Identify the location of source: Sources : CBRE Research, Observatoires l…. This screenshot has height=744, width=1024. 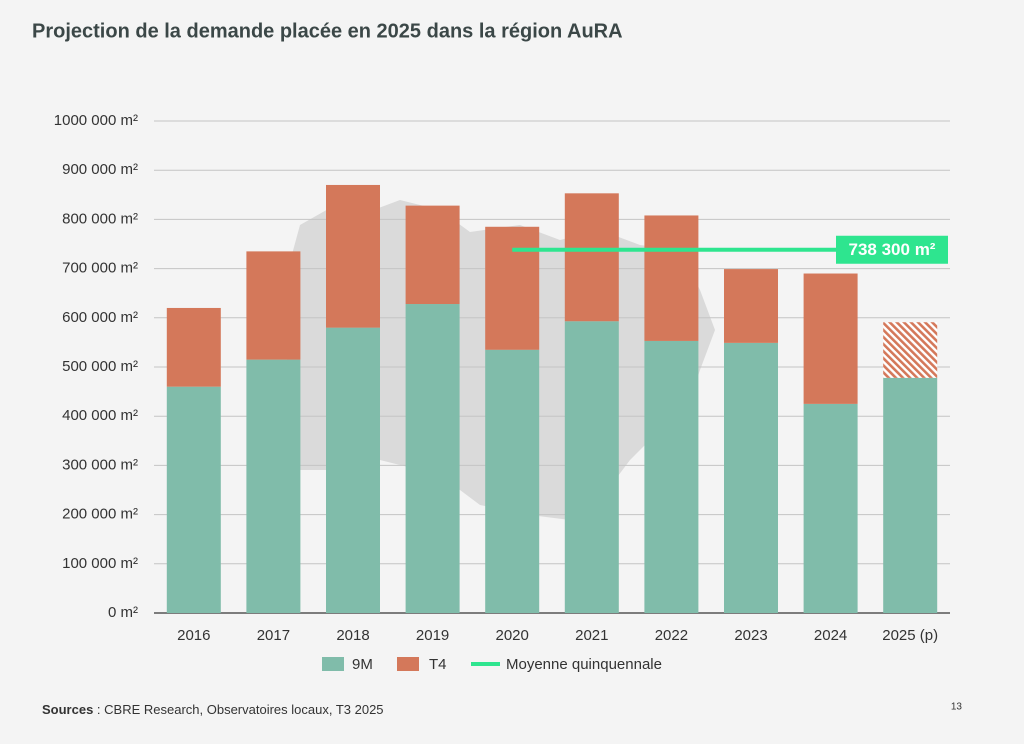
(213, 709).